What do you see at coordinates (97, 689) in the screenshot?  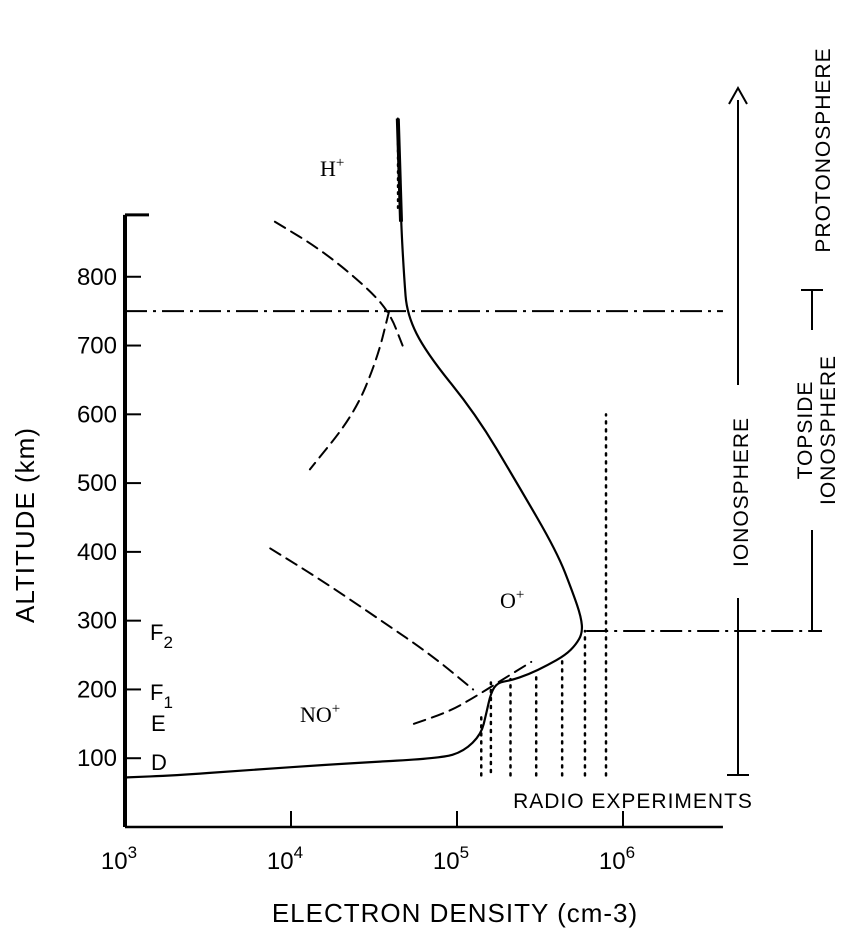 I see `y-tick-label: 200` at bounding box center [97, 689].